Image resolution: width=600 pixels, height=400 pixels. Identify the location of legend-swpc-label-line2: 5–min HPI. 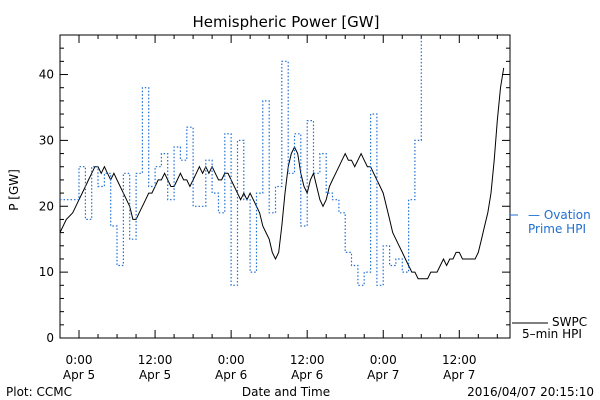
(552, 334).